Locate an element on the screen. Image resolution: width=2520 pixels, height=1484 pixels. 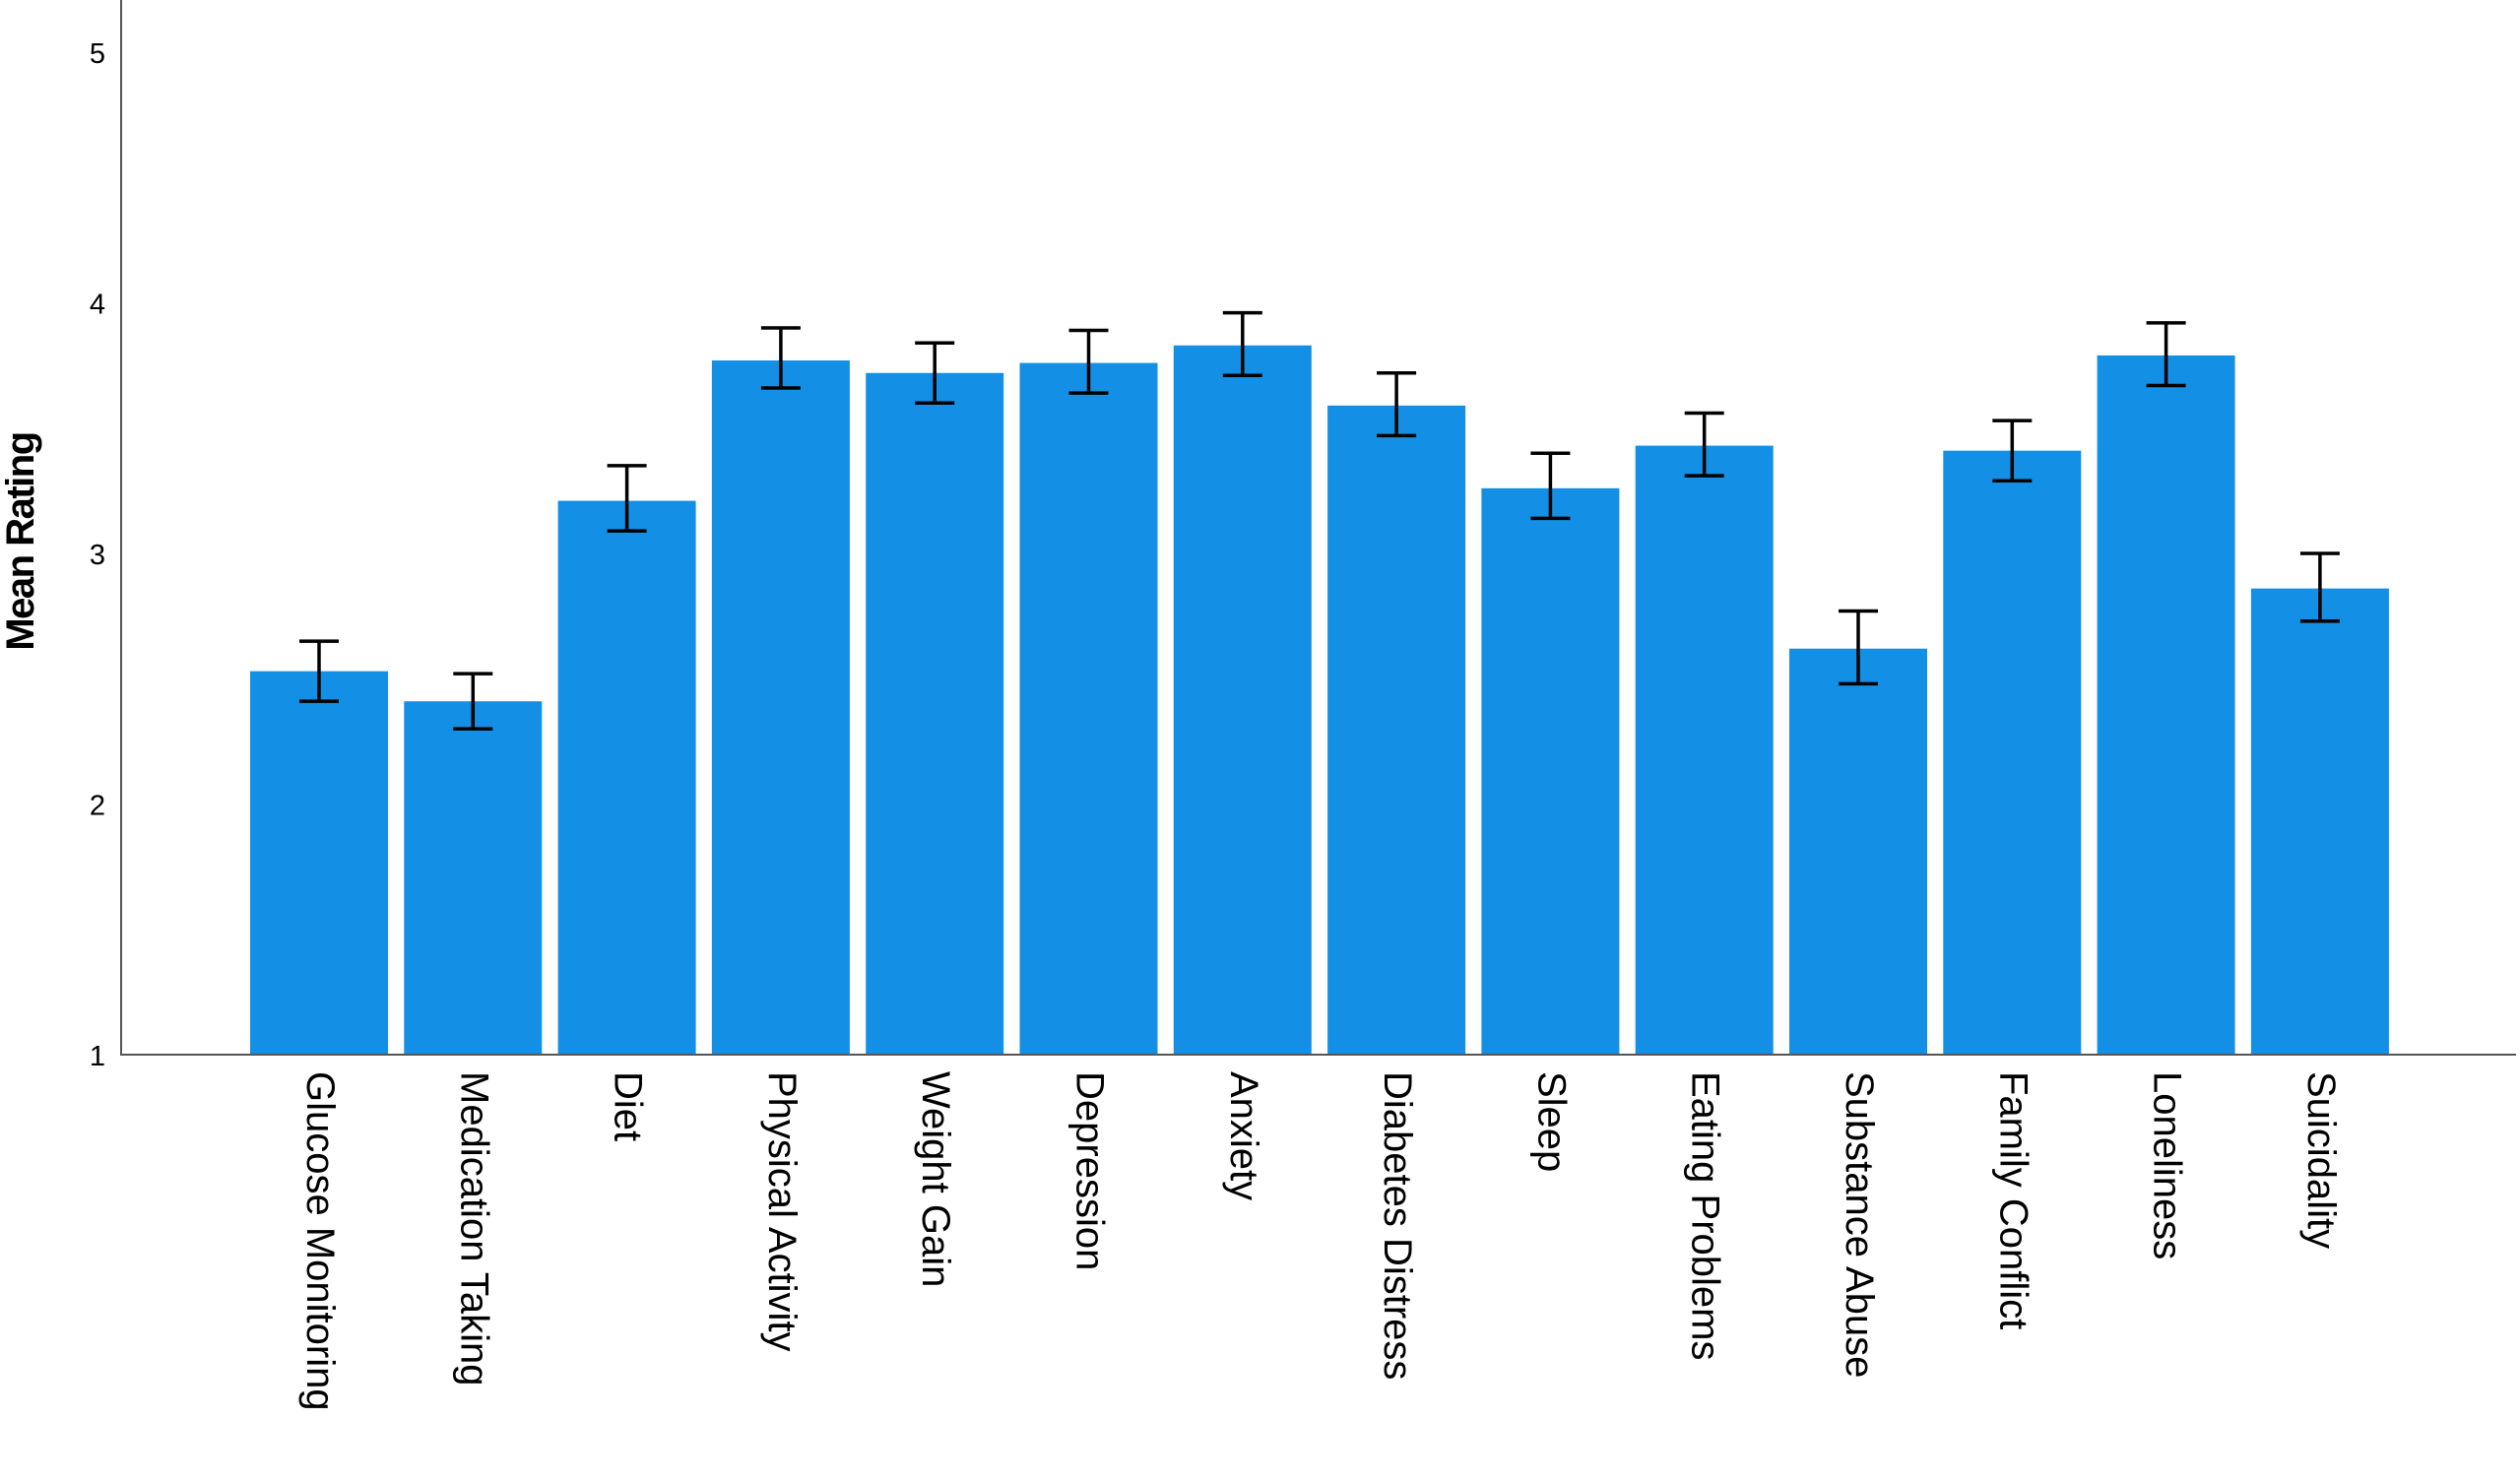
x-tick-label: Sleep is located at coordinates (1551, 1121).